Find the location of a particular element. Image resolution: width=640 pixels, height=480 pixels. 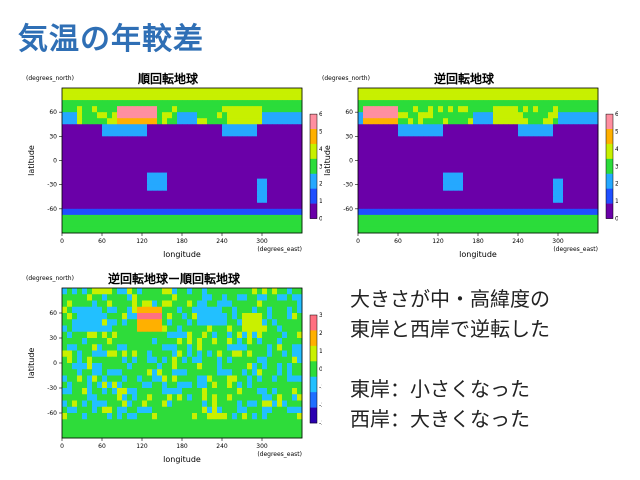

colorbar-tick-label: 0 is located at coordinates (320, 369).